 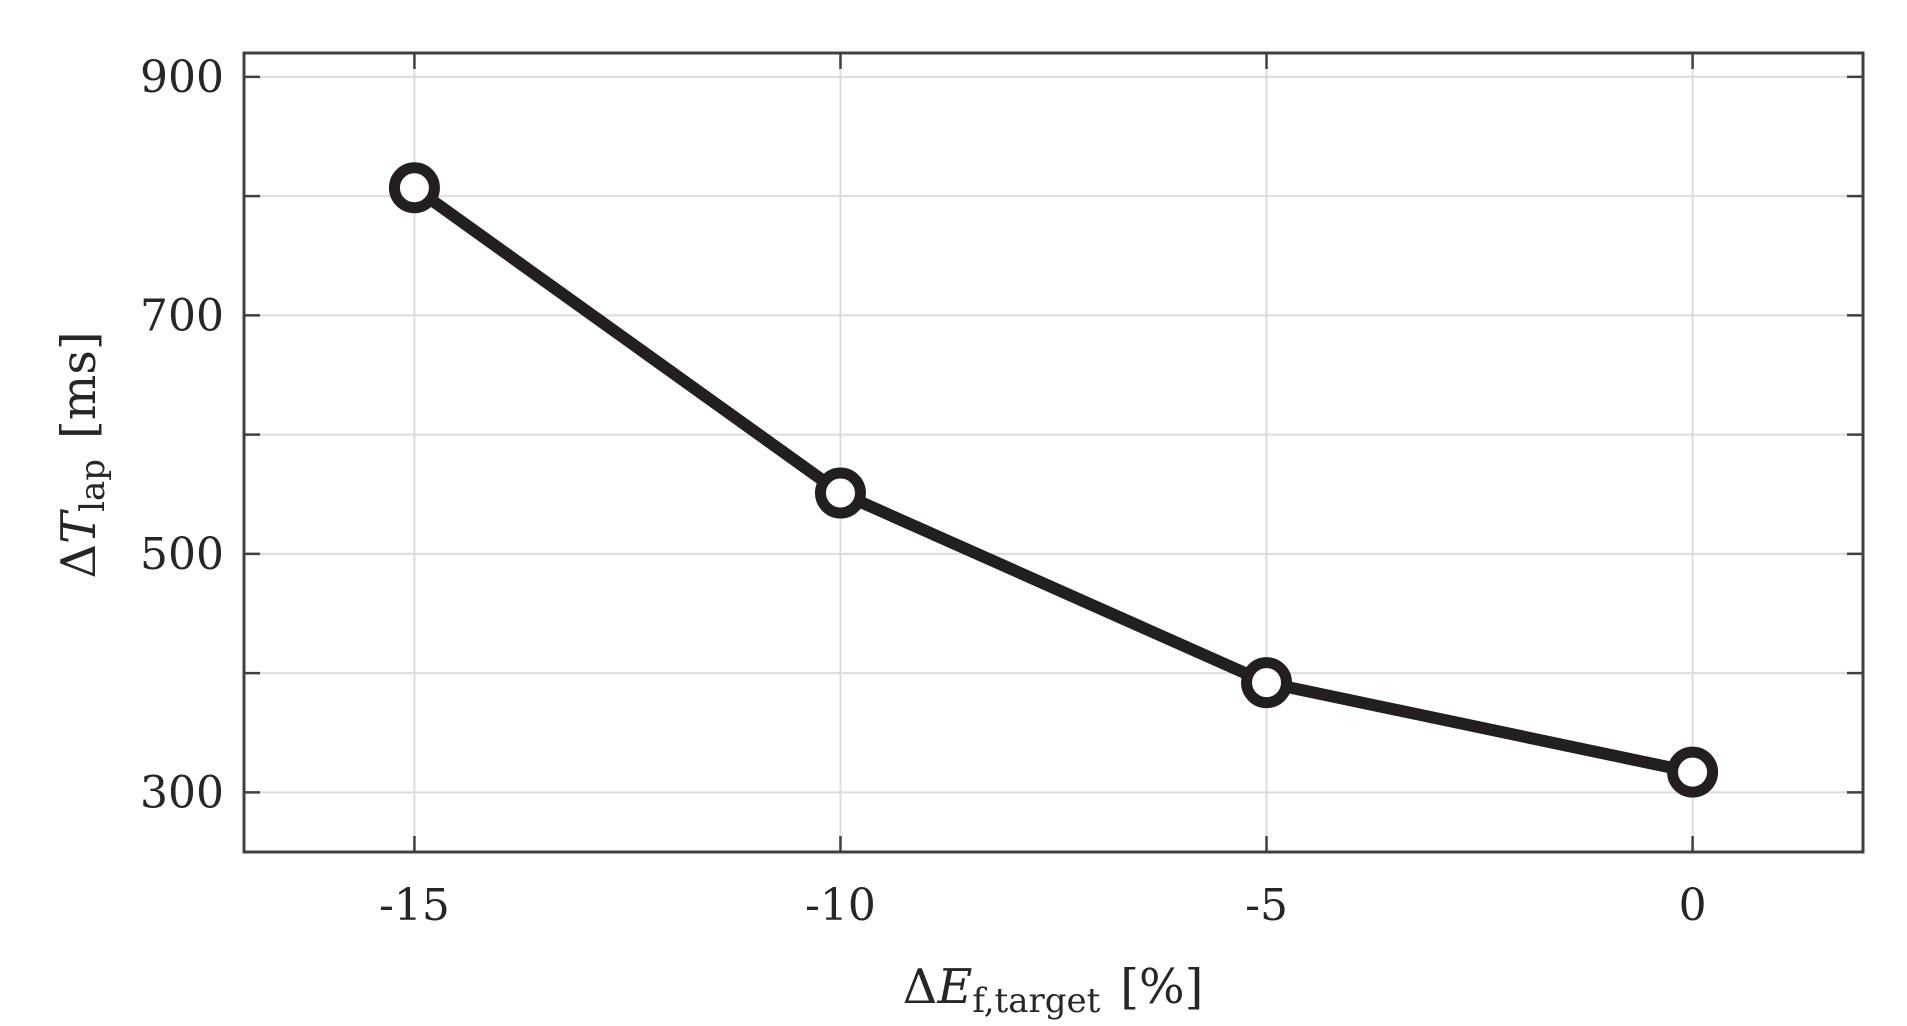 I want to click on y-tick-label: 700, so click(x=182, y=315).